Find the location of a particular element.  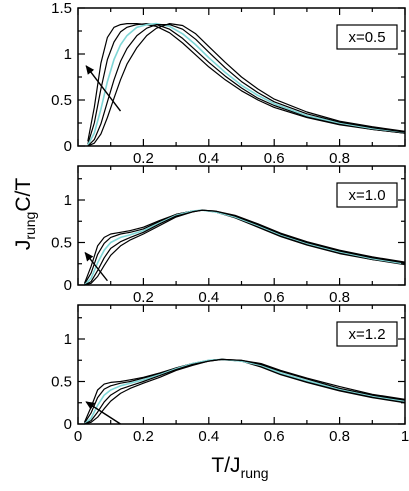

y-axis-label: JrungC/T is located at coordinates (25, 214).